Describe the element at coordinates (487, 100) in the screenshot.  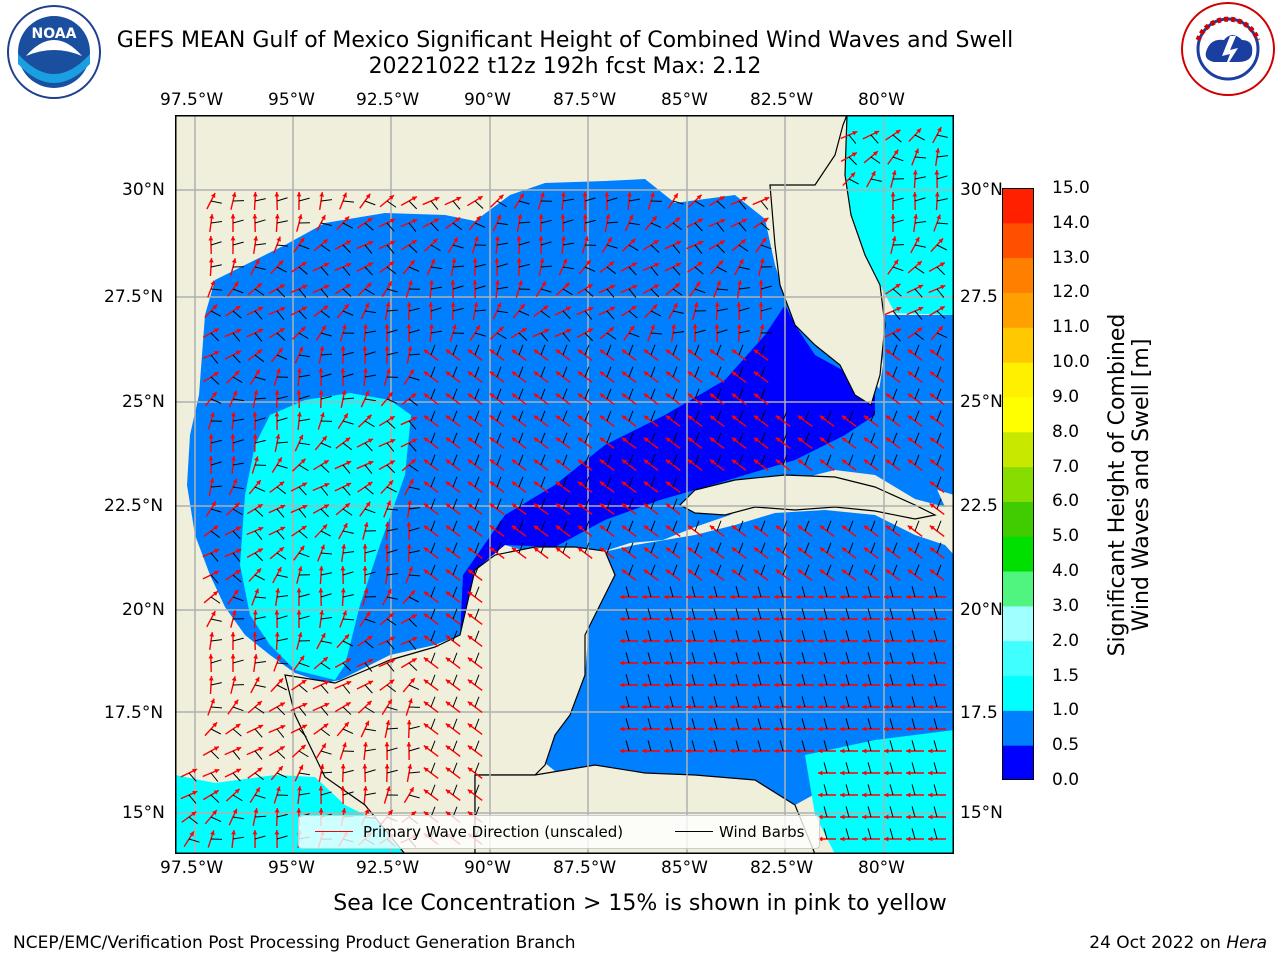
I see `lon-tick-top: 90°W` at that location.